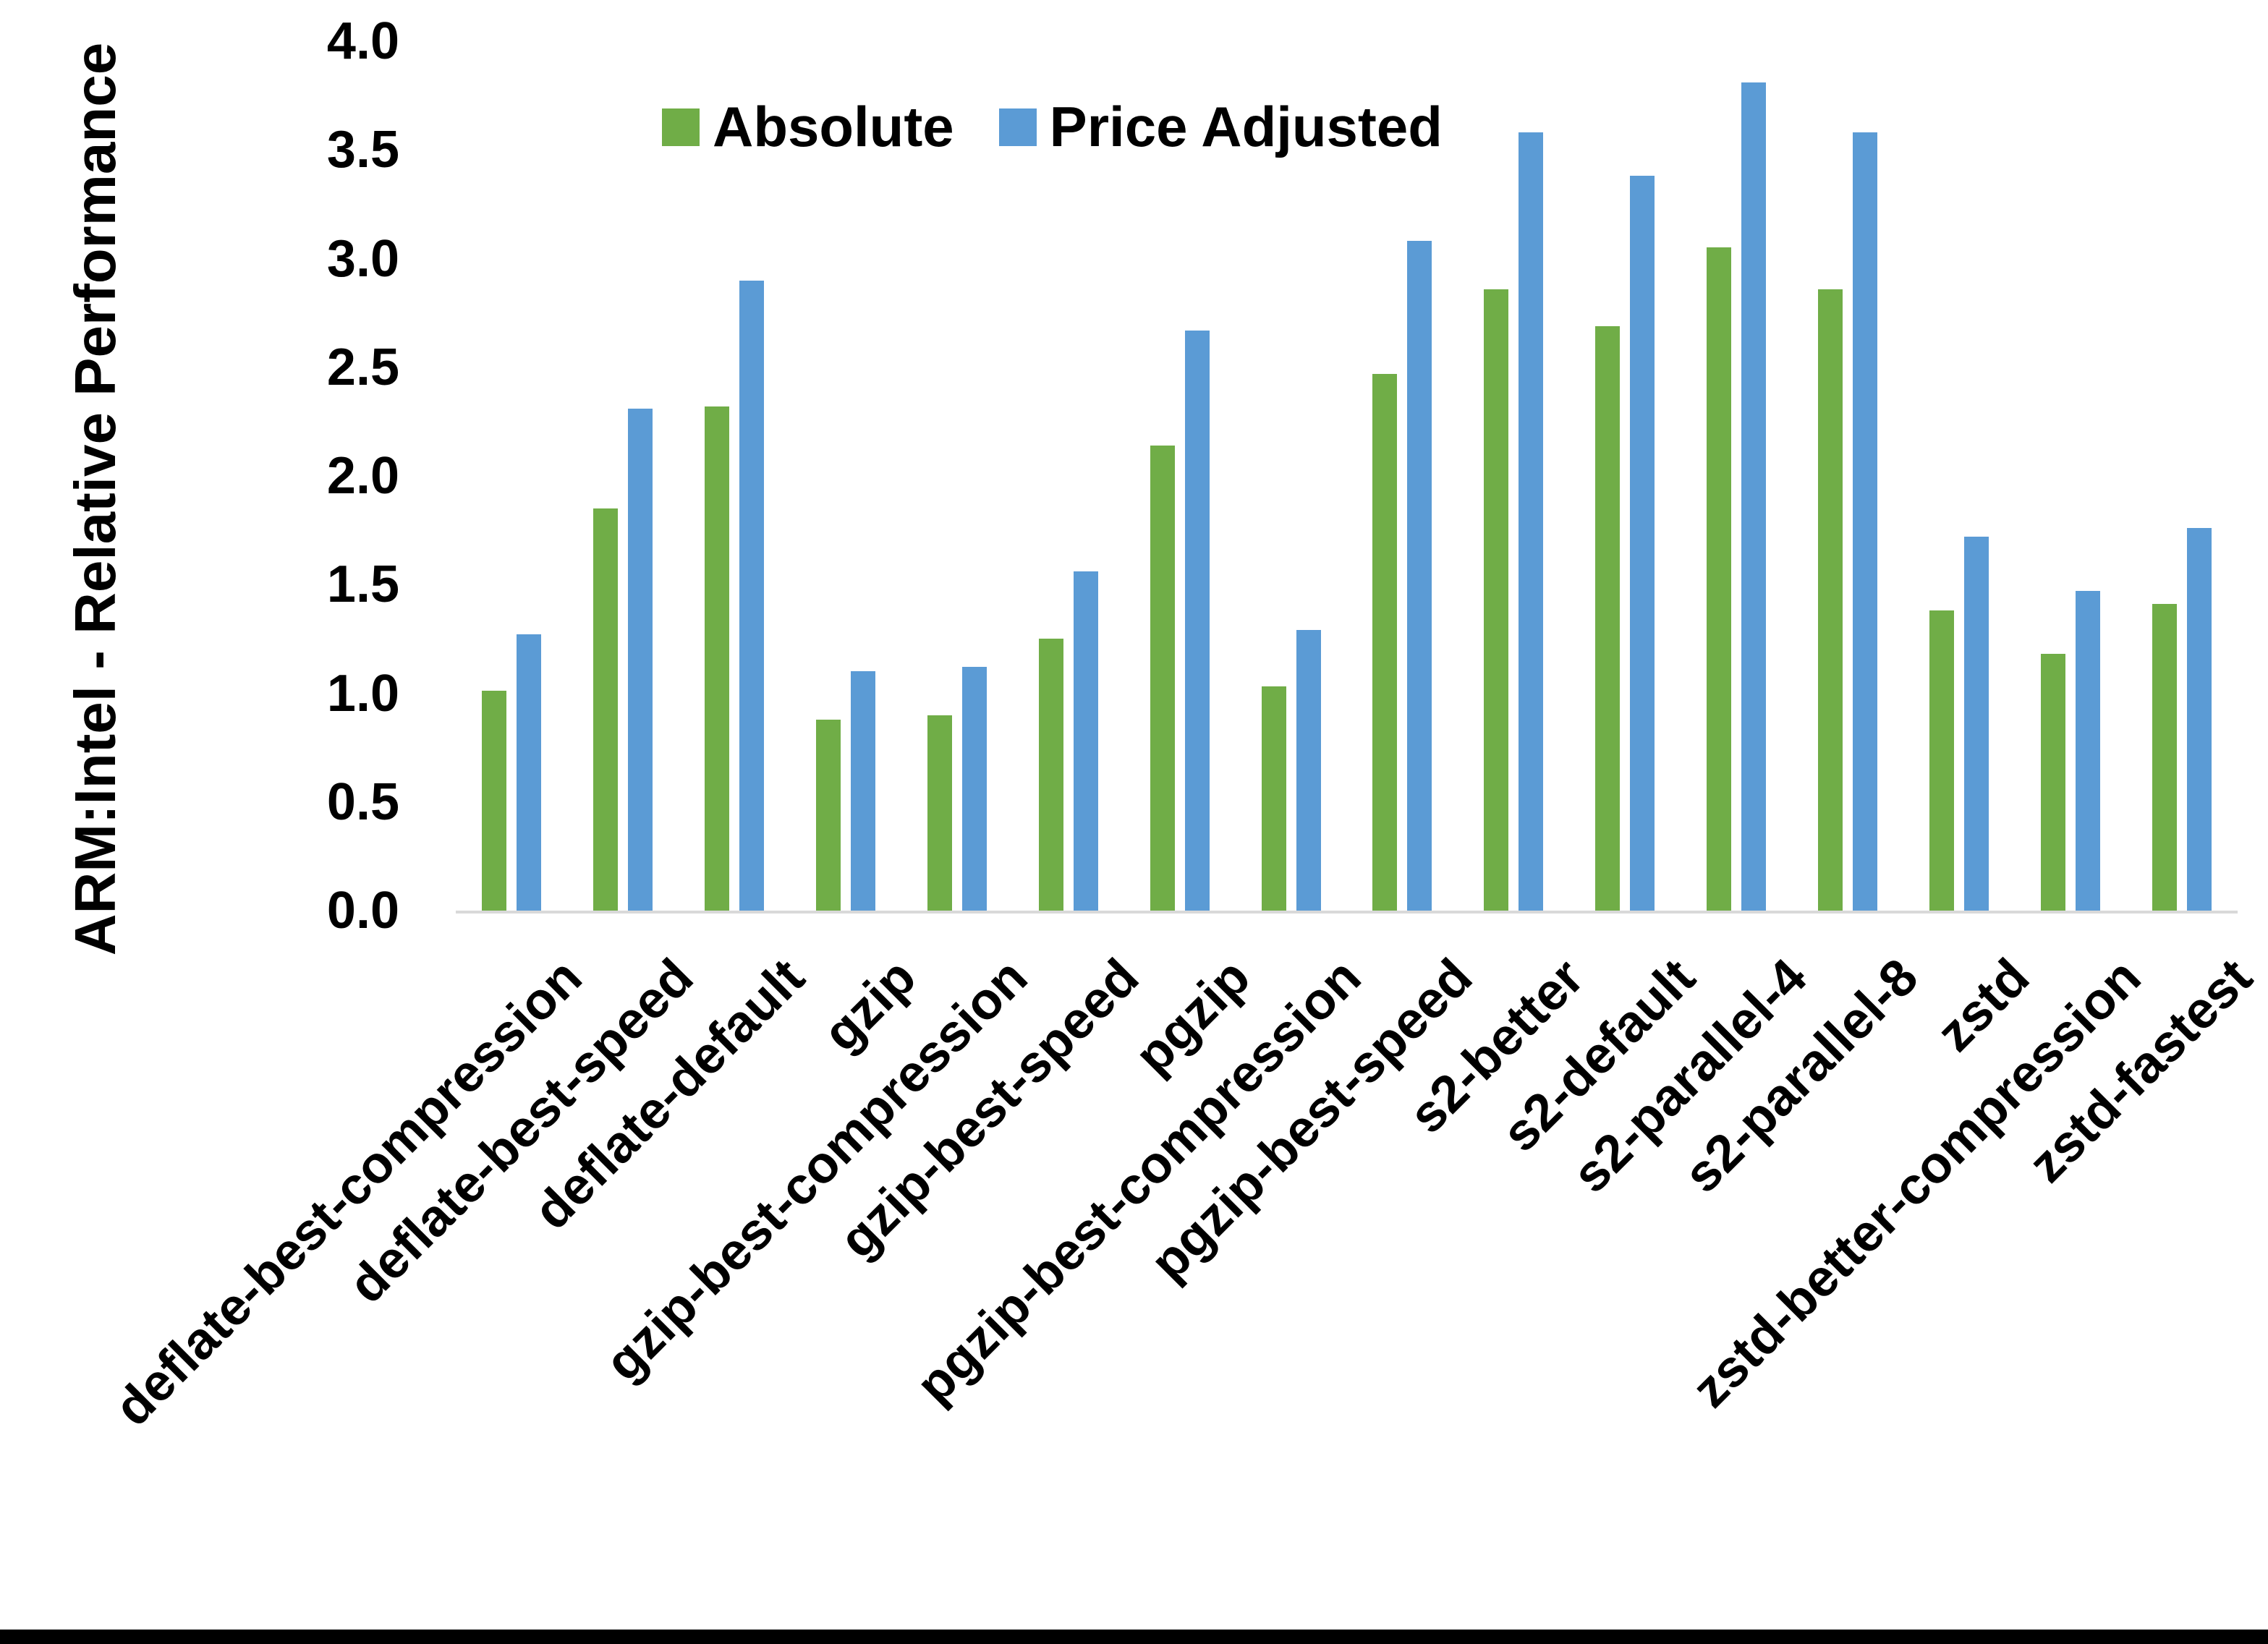  Describe the element at coordinates (862, 791) in the screenshot. I see `bar-price-adjusted-gzip` at that location.